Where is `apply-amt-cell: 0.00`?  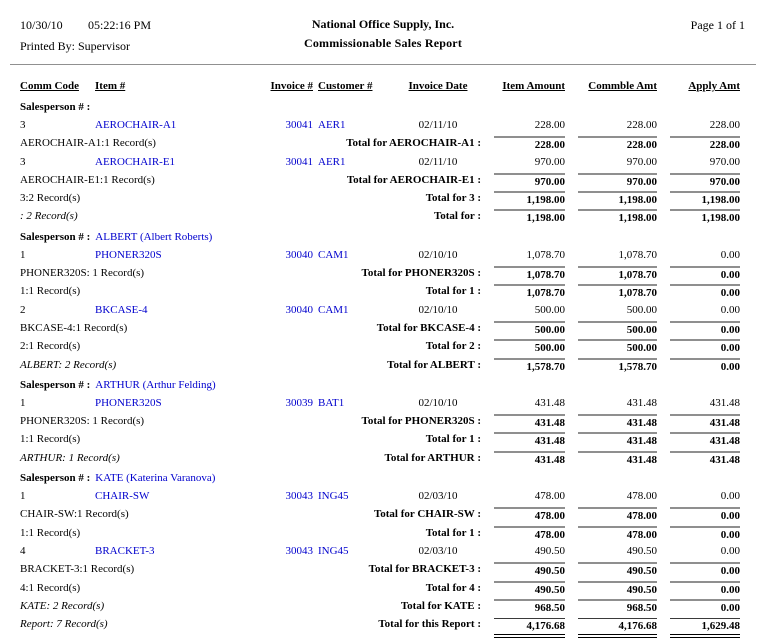 apply-amt-cell: 0.00 is located at coordinates (730, 254).